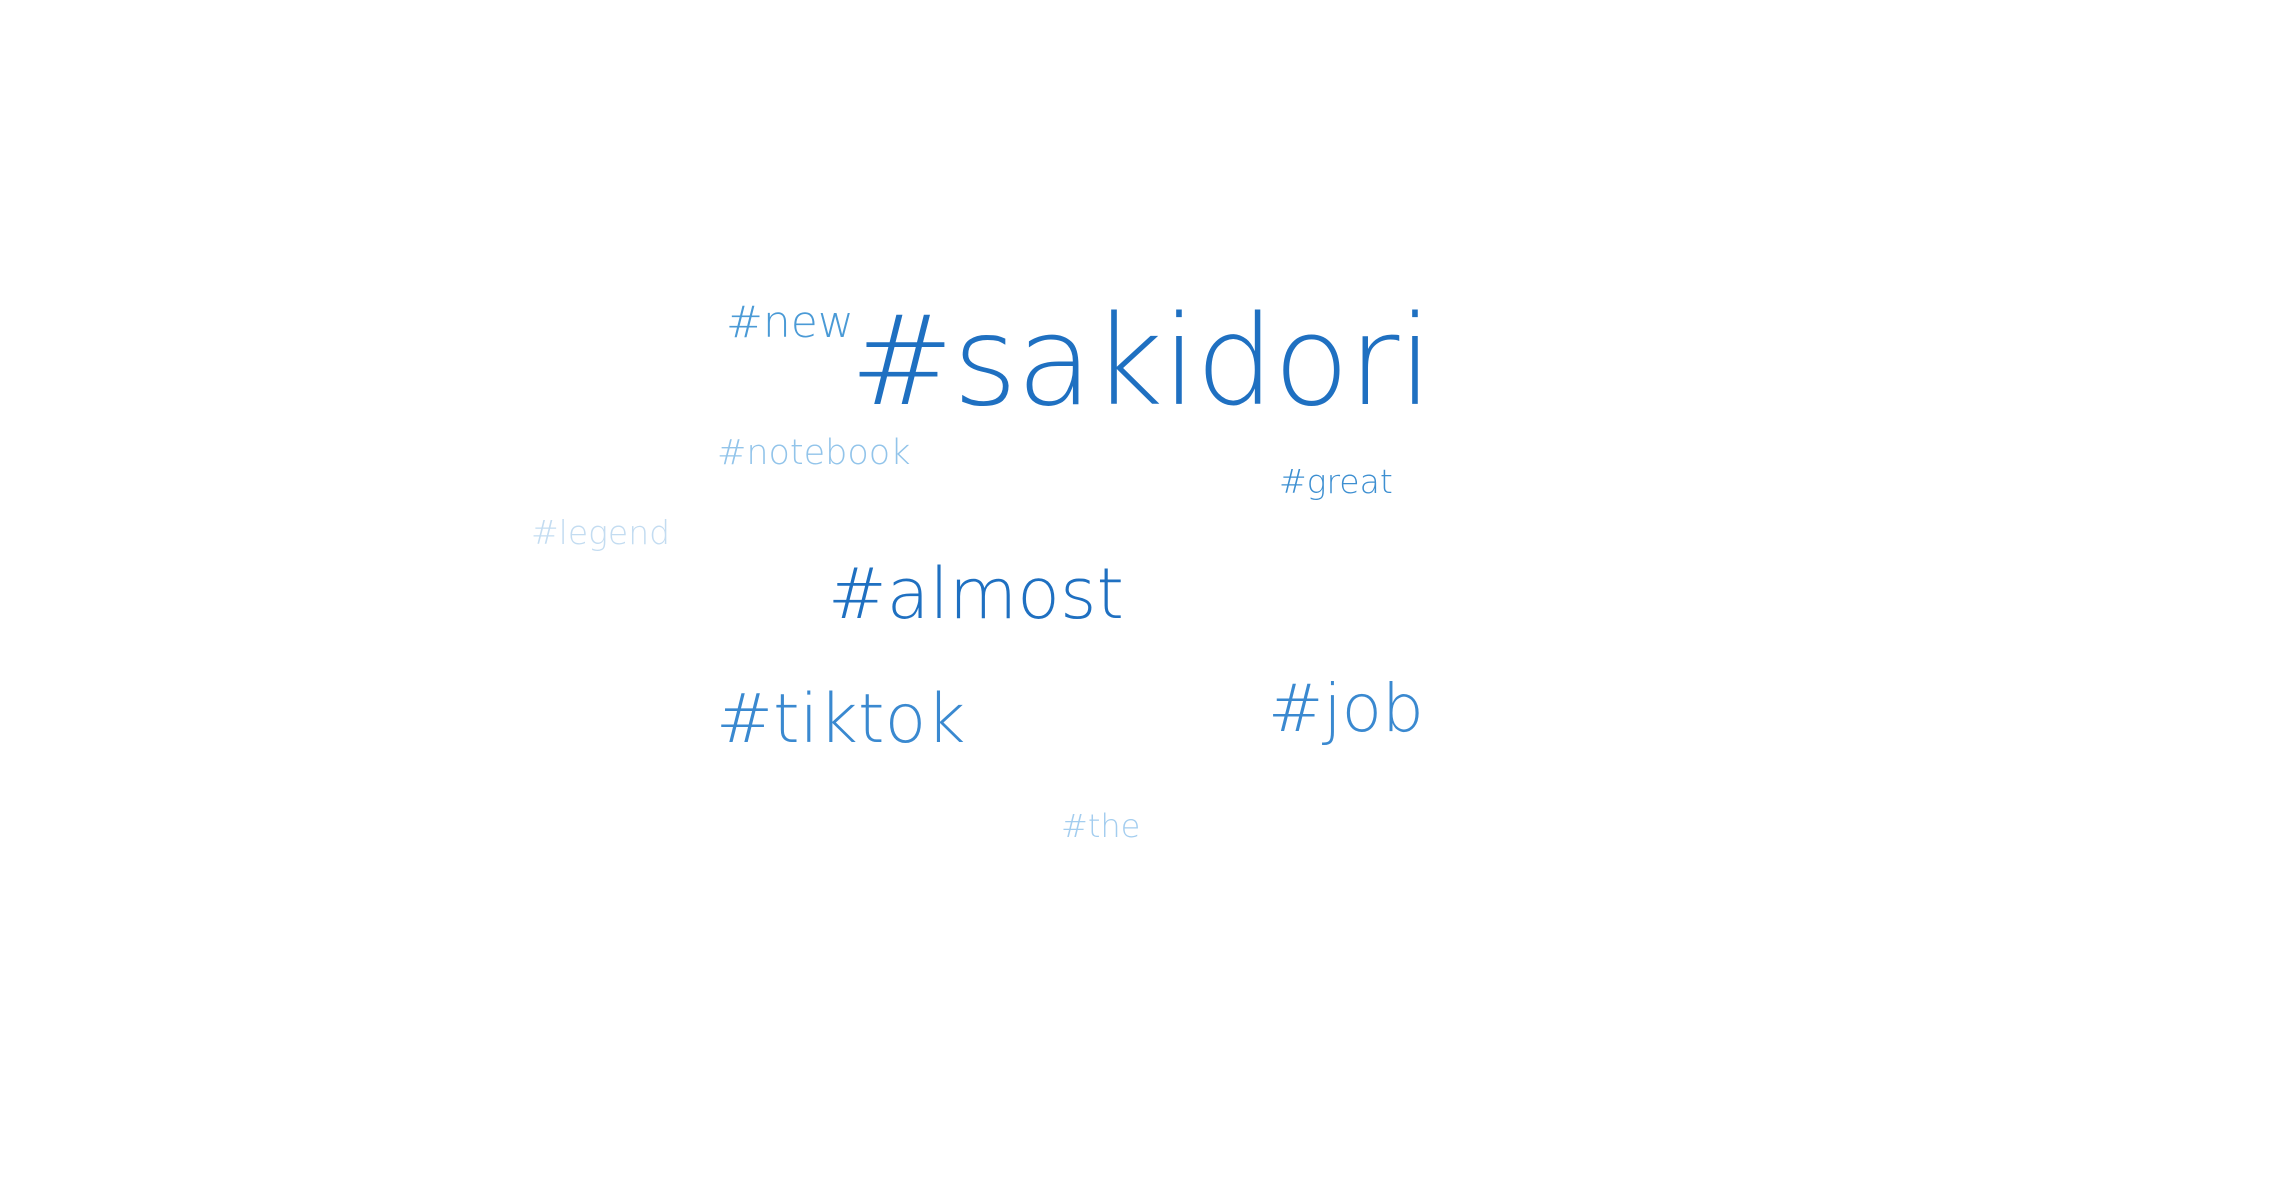 The height and width of the screenshot is (1200, 2276). What do you see at coordinates (976, 594) in the screenshot?
I see `tag-almost: #almost` at bounding box center [976, 594].